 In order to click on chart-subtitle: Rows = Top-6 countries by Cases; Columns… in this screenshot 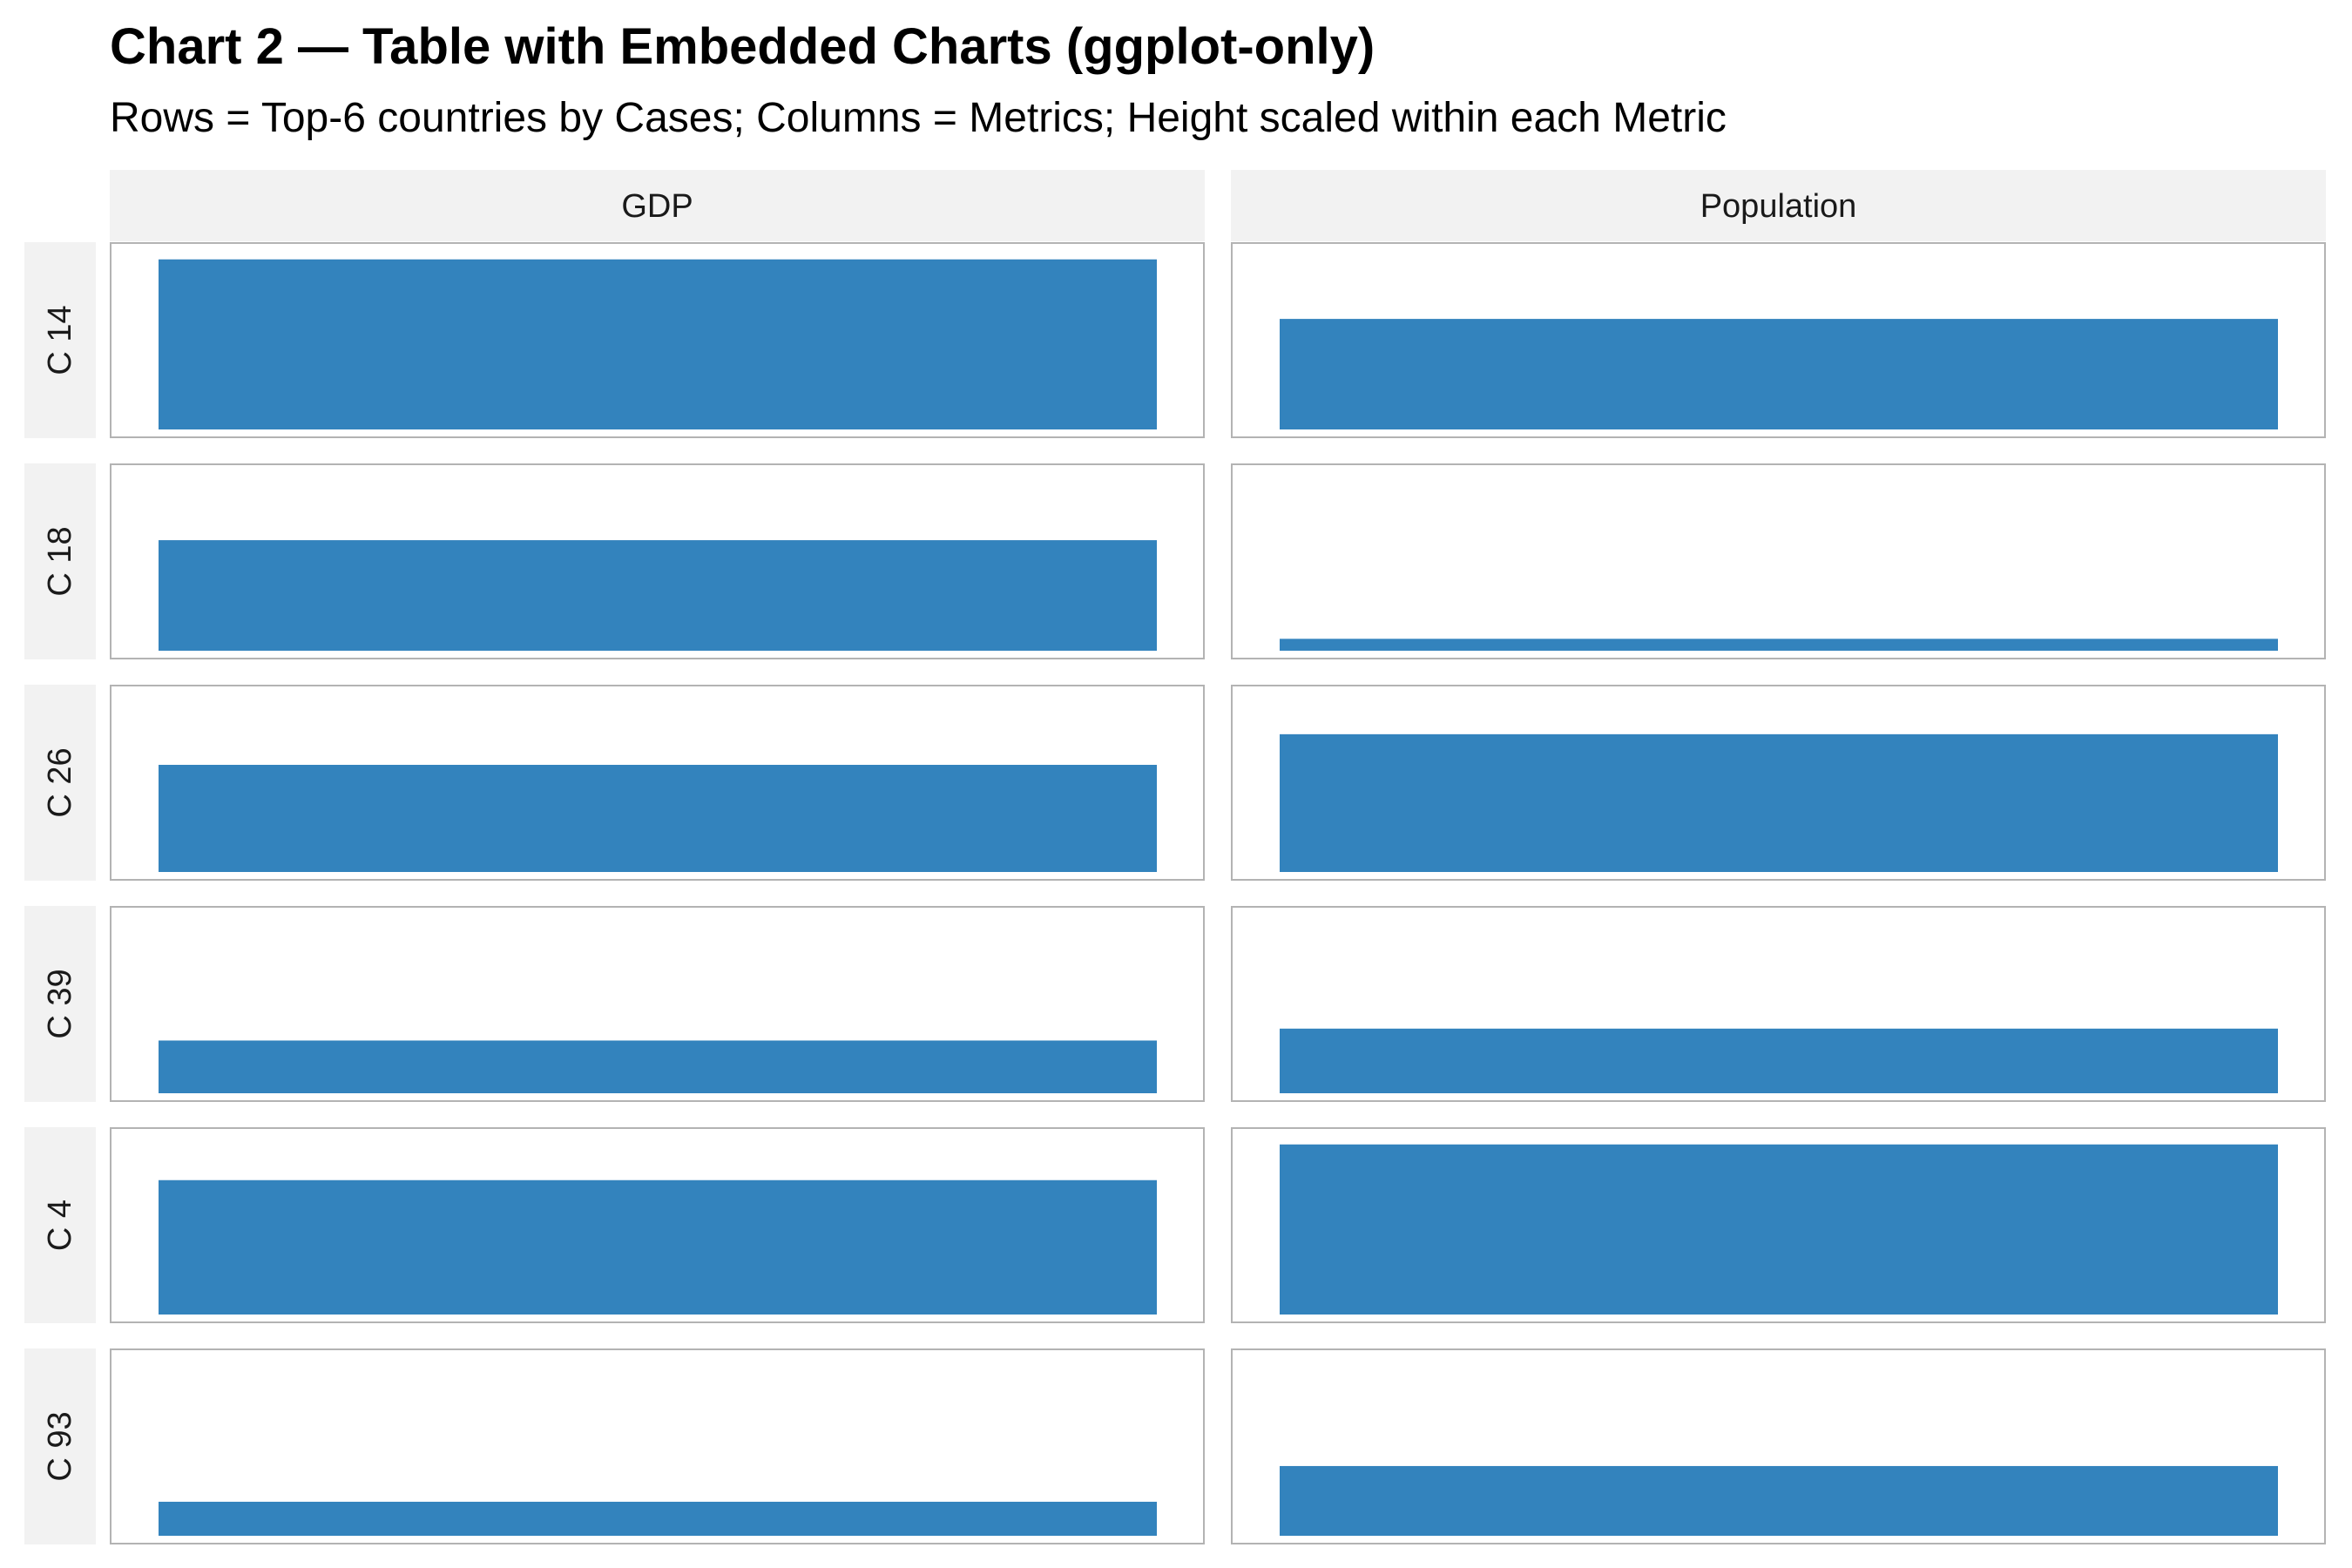, I will do `click(918, 118)`.